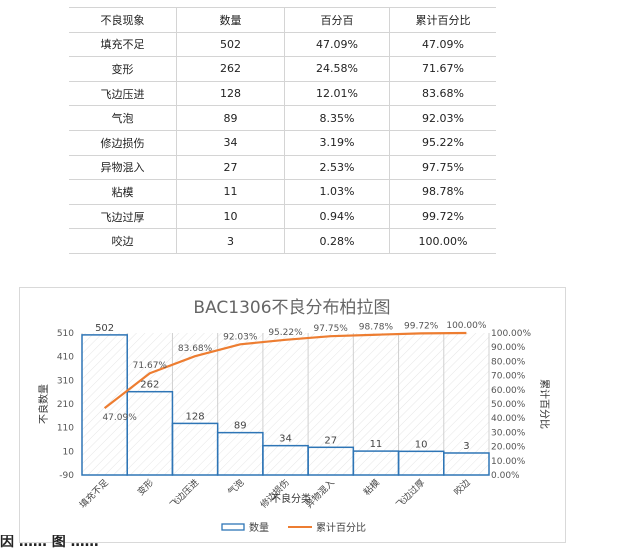 The image size is (642, 560). What do you see at coordinates (508, 419) in the screenshot?
I see `y2-tick-label: 40.00%` at bounding box center [508, 419].